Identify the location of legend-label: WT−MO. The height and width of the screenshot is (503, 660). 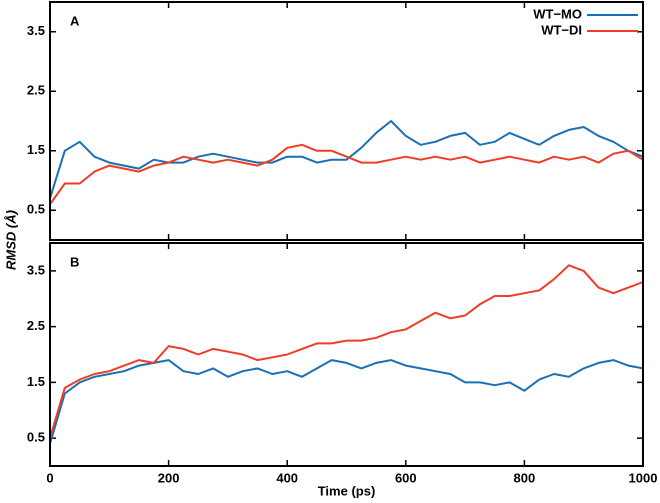
(557, 13).